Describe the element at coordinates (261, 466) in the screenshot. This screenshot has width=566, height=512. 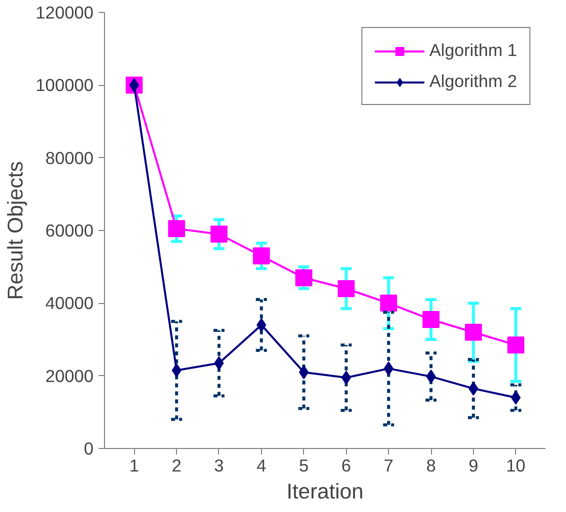
I see `x-tick-label: 4` at that location.